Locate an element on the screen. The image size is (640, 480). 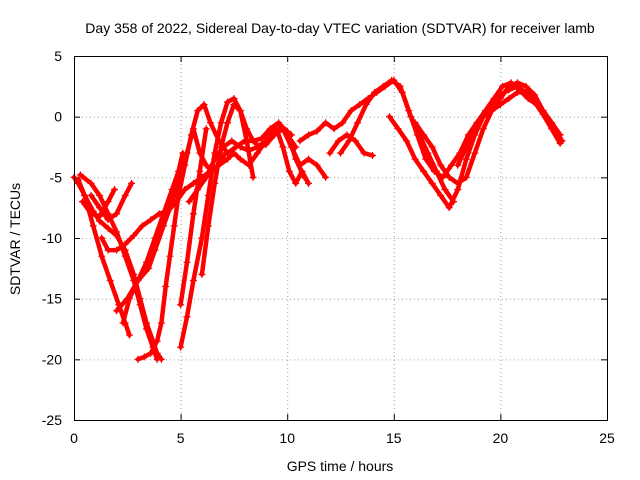
series-arc5 is located at coordinates (111, 201).